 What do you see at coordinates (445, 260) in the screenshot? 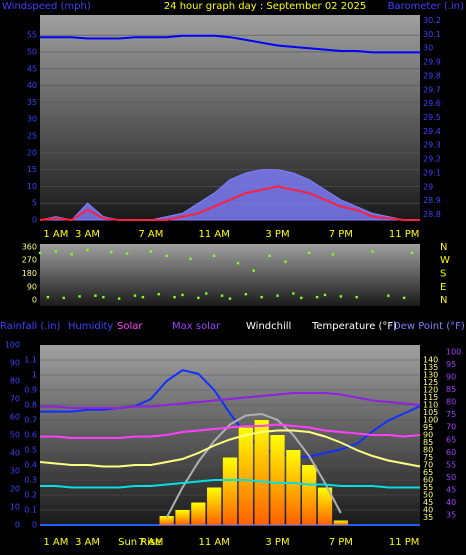
I see `compass-label: W` at bounding box center [445, 260].